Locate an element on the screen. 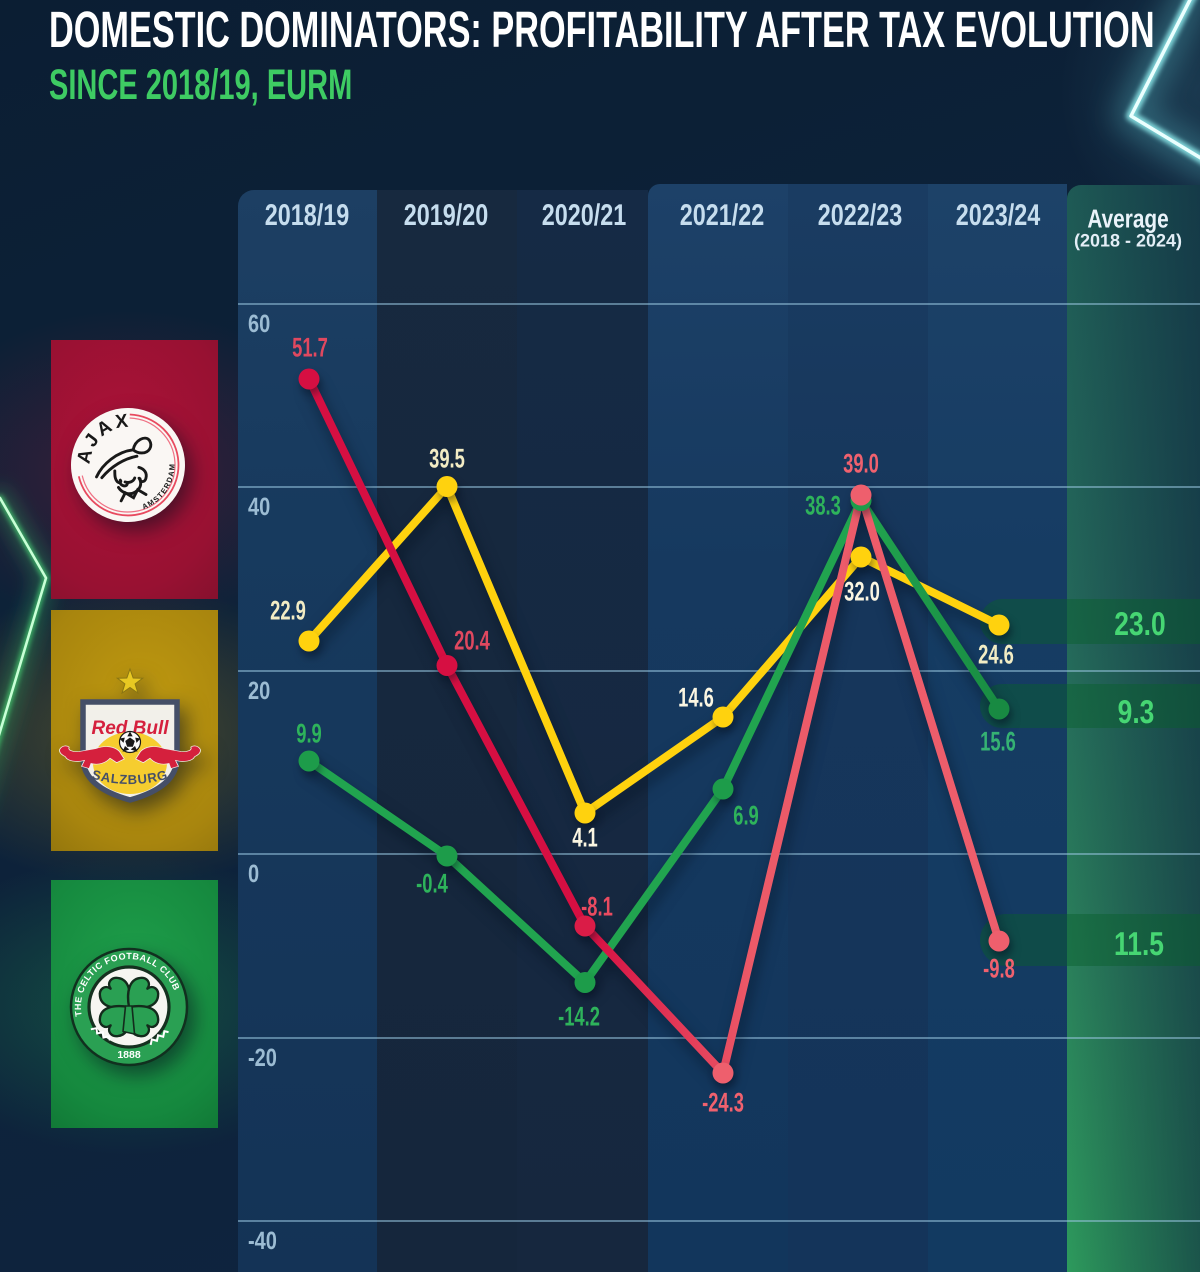  svg-text: SALZBURG is located at coordinates (130, 777).